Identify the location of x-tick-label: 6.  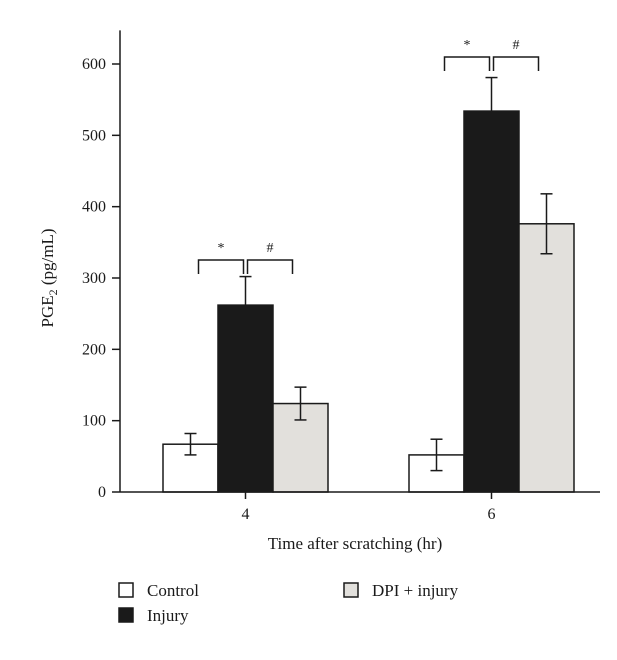
(492, 514).